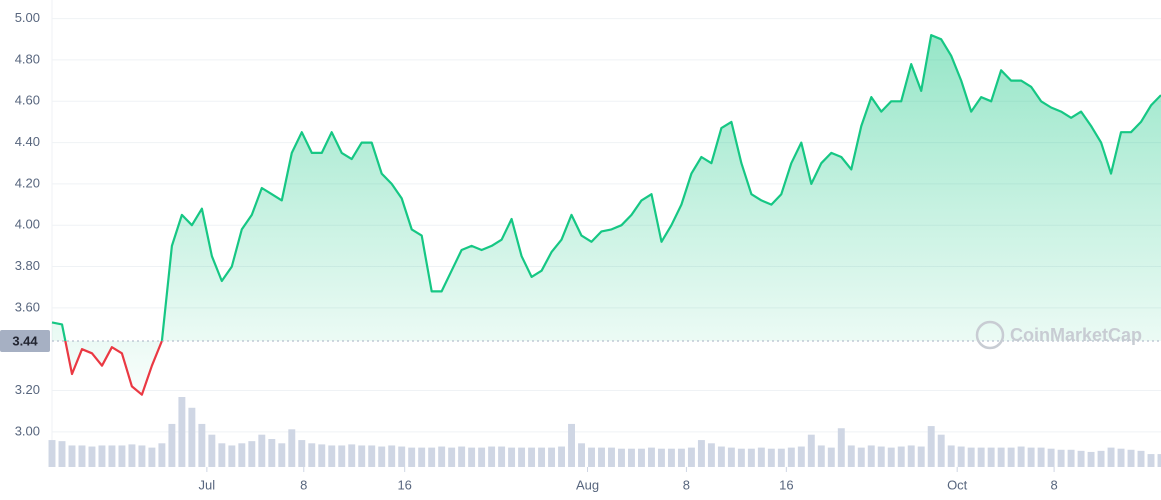  What do you see at coordinates (587, 484) in the screenshot?
I see `x-tick-label: Aug` at bounding box center [587, 484].